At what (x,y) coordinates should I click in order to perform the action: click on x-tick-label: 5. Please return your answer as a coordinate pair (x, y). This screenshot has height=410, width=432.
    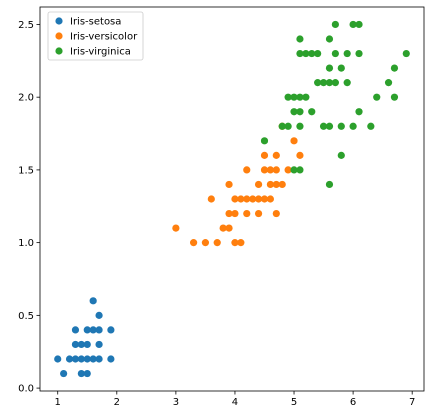
    Looking at the image, I should click on (294, 402).